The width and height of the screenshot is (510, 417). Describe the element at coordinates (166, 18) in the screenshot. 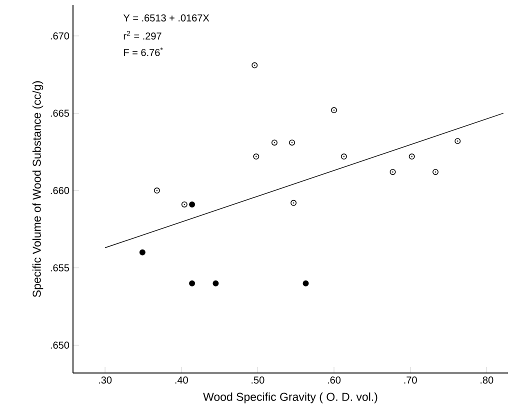

I see `annotation: Y = .6513 + .0167X` at that location.